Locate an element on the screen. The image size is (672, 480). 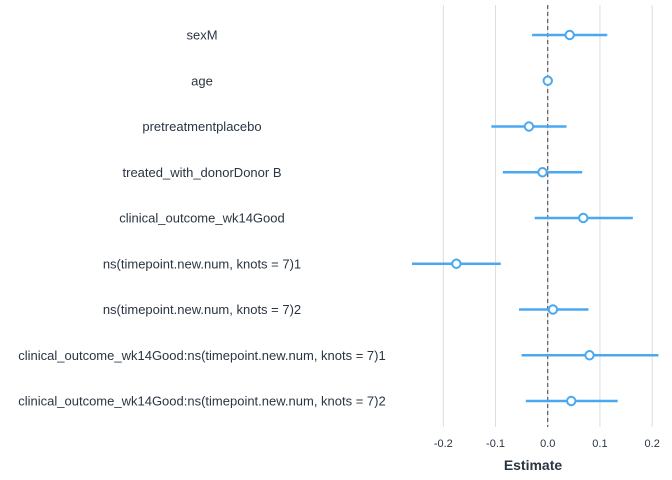
term-label: ns(timepoint.new.num, knots = 7)1 is located at coordinates (202, 263).